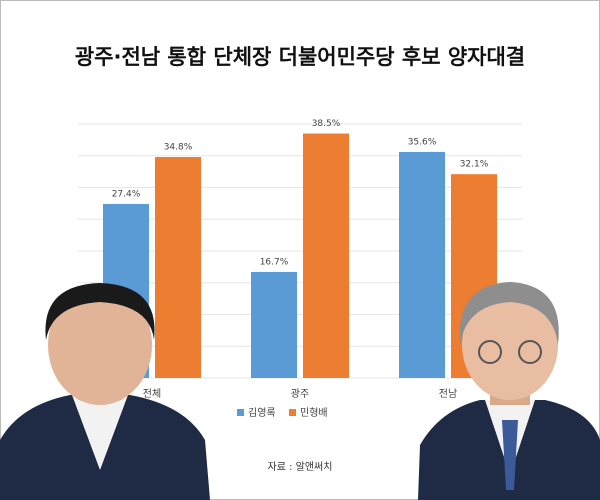 This screenshot has height=500, width=600. What do you see at coordinates (474, 165) in the screenshot?
I see `value-label: 32.1%` at bounding box center [474, 165].